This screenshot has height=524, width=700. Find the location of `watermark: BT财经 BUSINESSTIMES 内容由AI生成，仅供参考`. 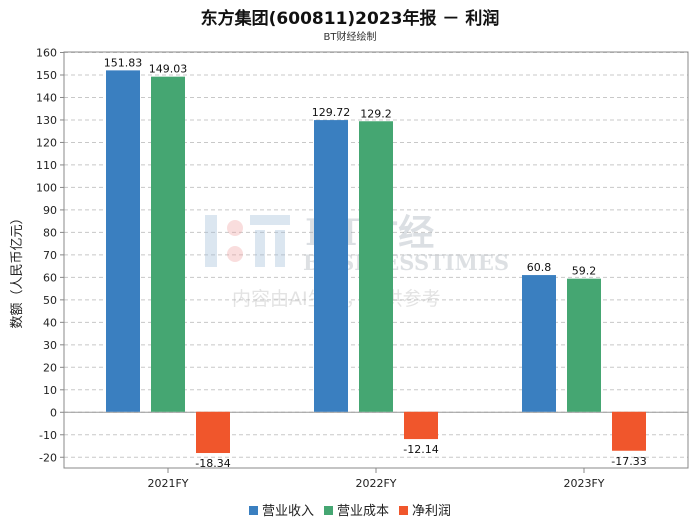

watermark: BT财经 BUSINESSTIMES 内容由AI生成，仅供参考 is located at coordinates (357, 261).